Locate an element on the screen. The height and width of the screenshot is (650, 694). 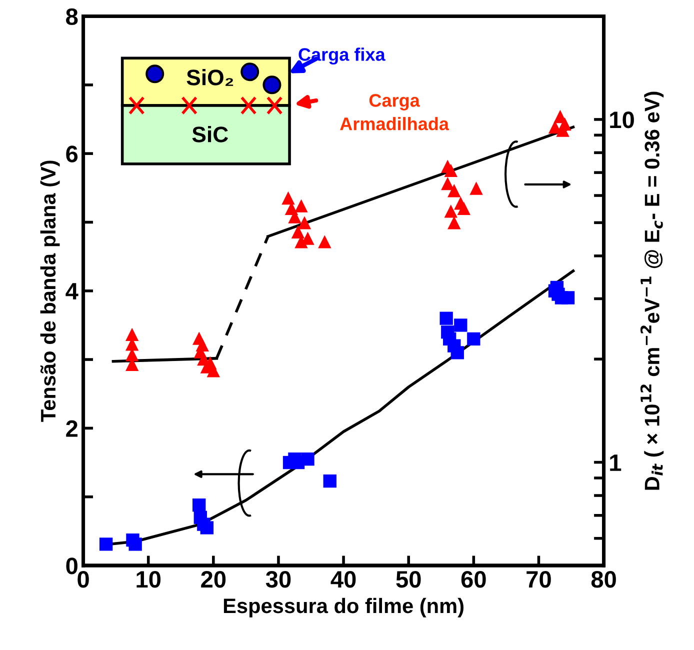
y-tick-label: 4 is located at coordinates (72, 291).